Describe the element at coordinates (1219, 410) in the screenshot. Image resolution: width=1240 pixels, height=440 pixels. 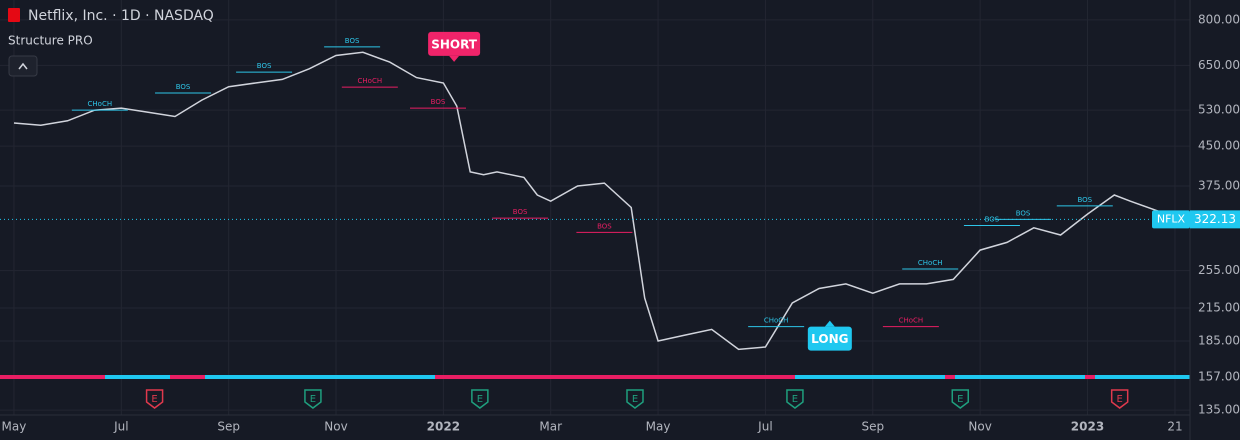
I see `y-tick-label: 135.00` at that location.